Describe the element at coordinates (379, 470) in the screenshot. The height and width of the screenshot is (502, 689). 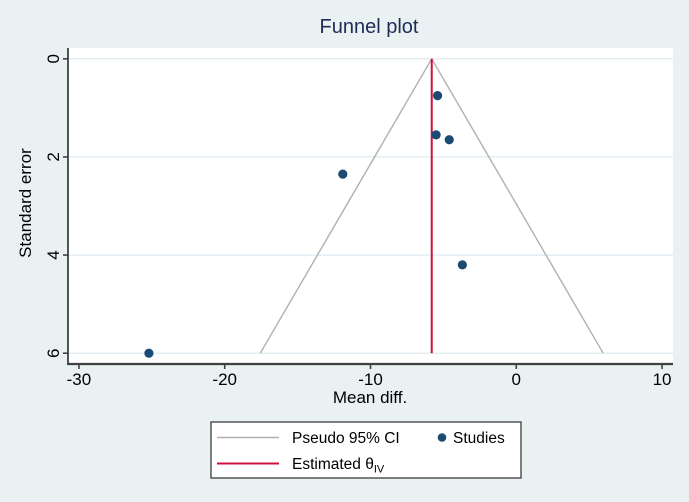
I see `legend-label-subscript: IV` at that location.